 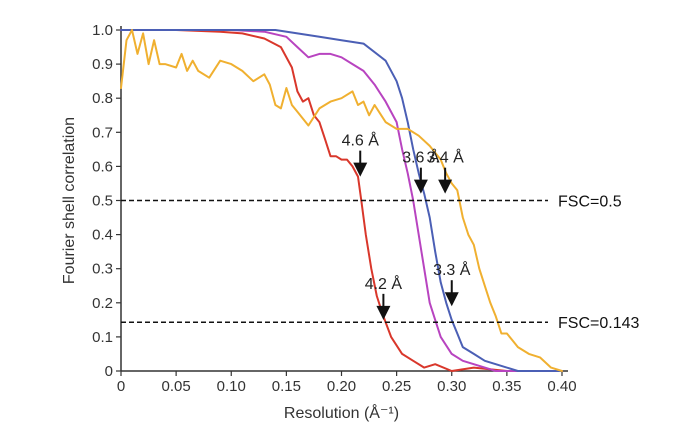 I want to click on x-tick-label: 0.35, so click(x=506, y=386).